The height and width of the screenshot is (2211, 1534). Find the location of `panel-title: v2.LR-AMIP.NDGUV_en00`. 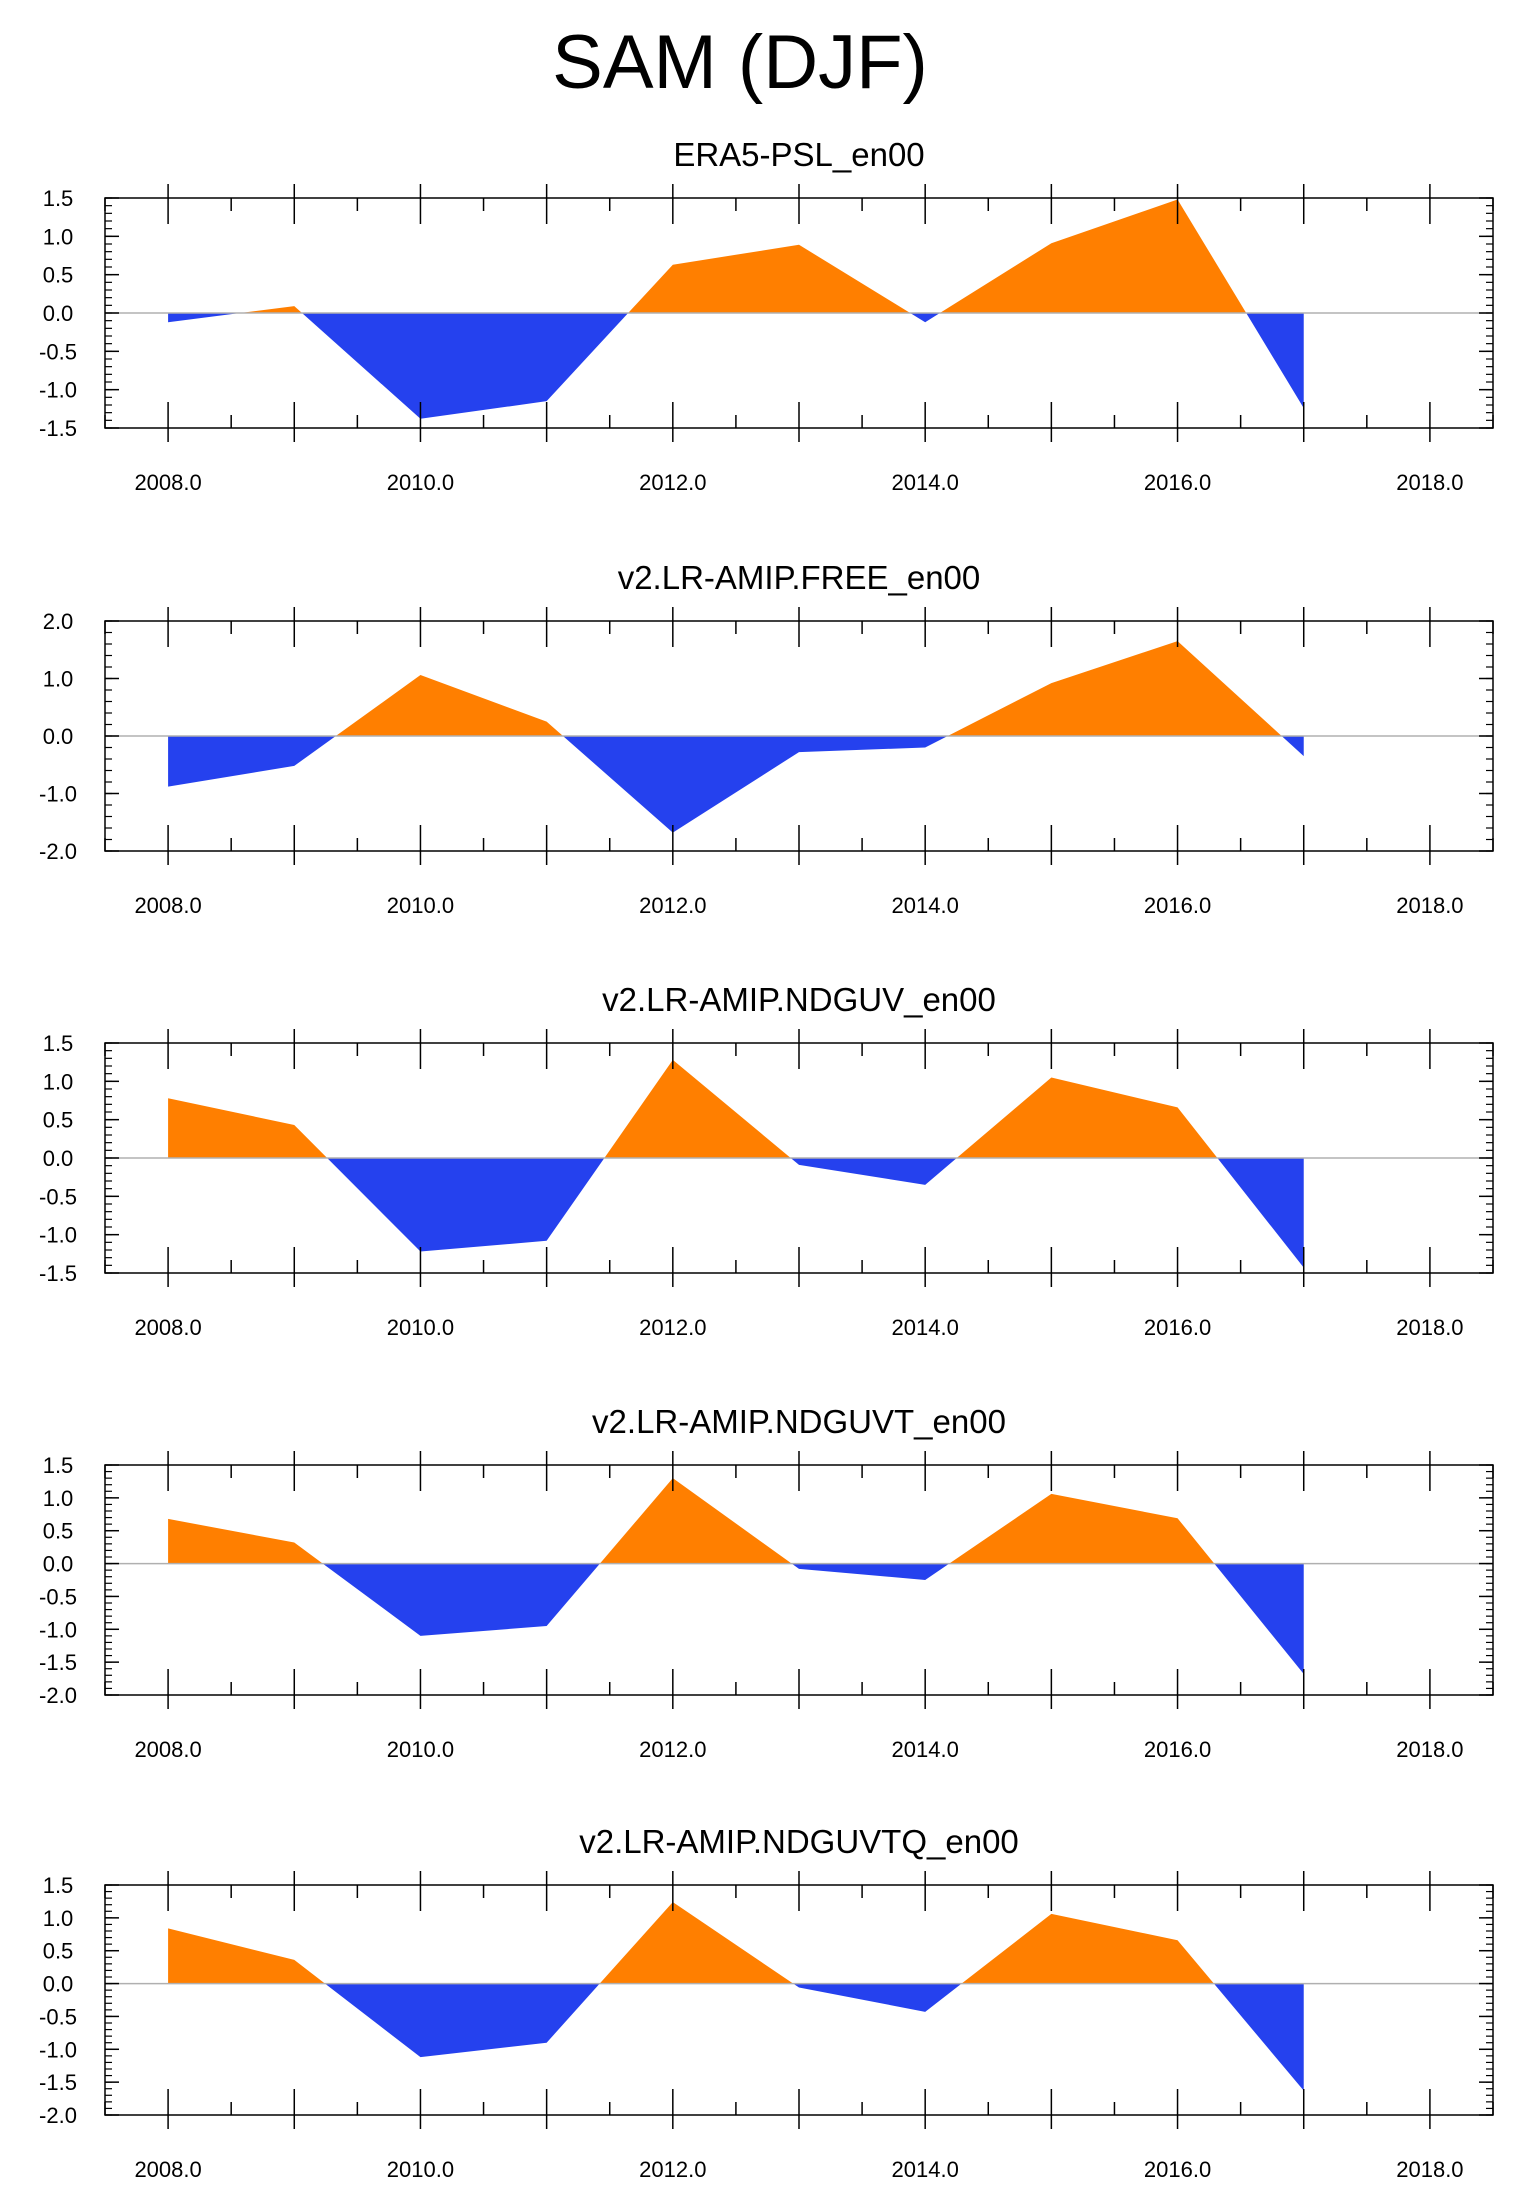

panel-title: v2.LR-AMIP.NDGUV_en00 is located at coordinates (799, 999).